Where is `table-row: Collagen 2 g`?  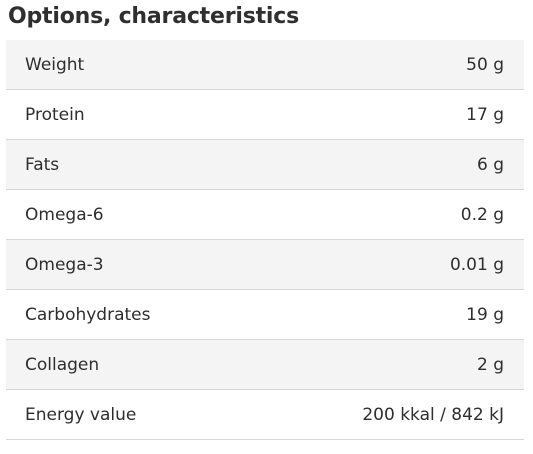
table-row: Collagen 2 g is located at coordinates (265, 365).